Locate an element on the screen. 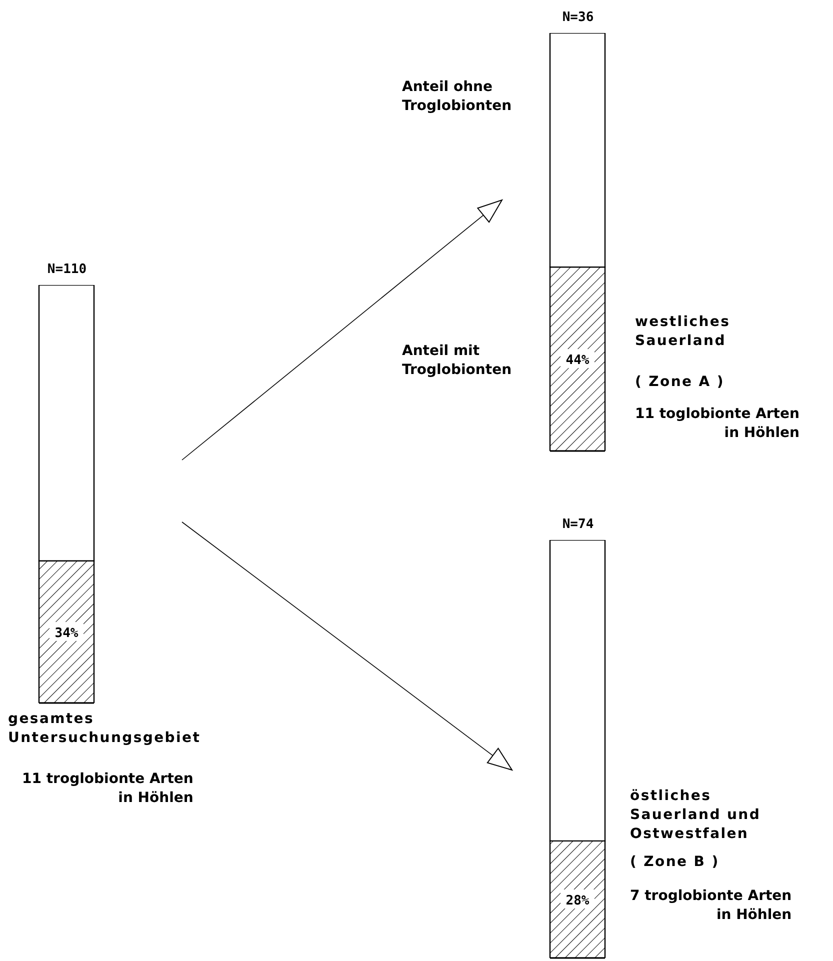  data-label: 34% is located at coordinates (66, 633).